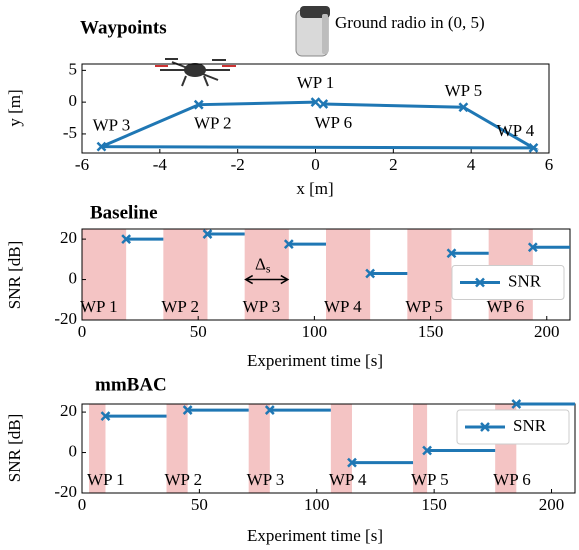 Image resolution: width=579 pixels, height=550 pixels. What do you see at coordinates (112, 125) in the screenshot?
I see `point-label: WP 3` at bounding box center [112, 125].